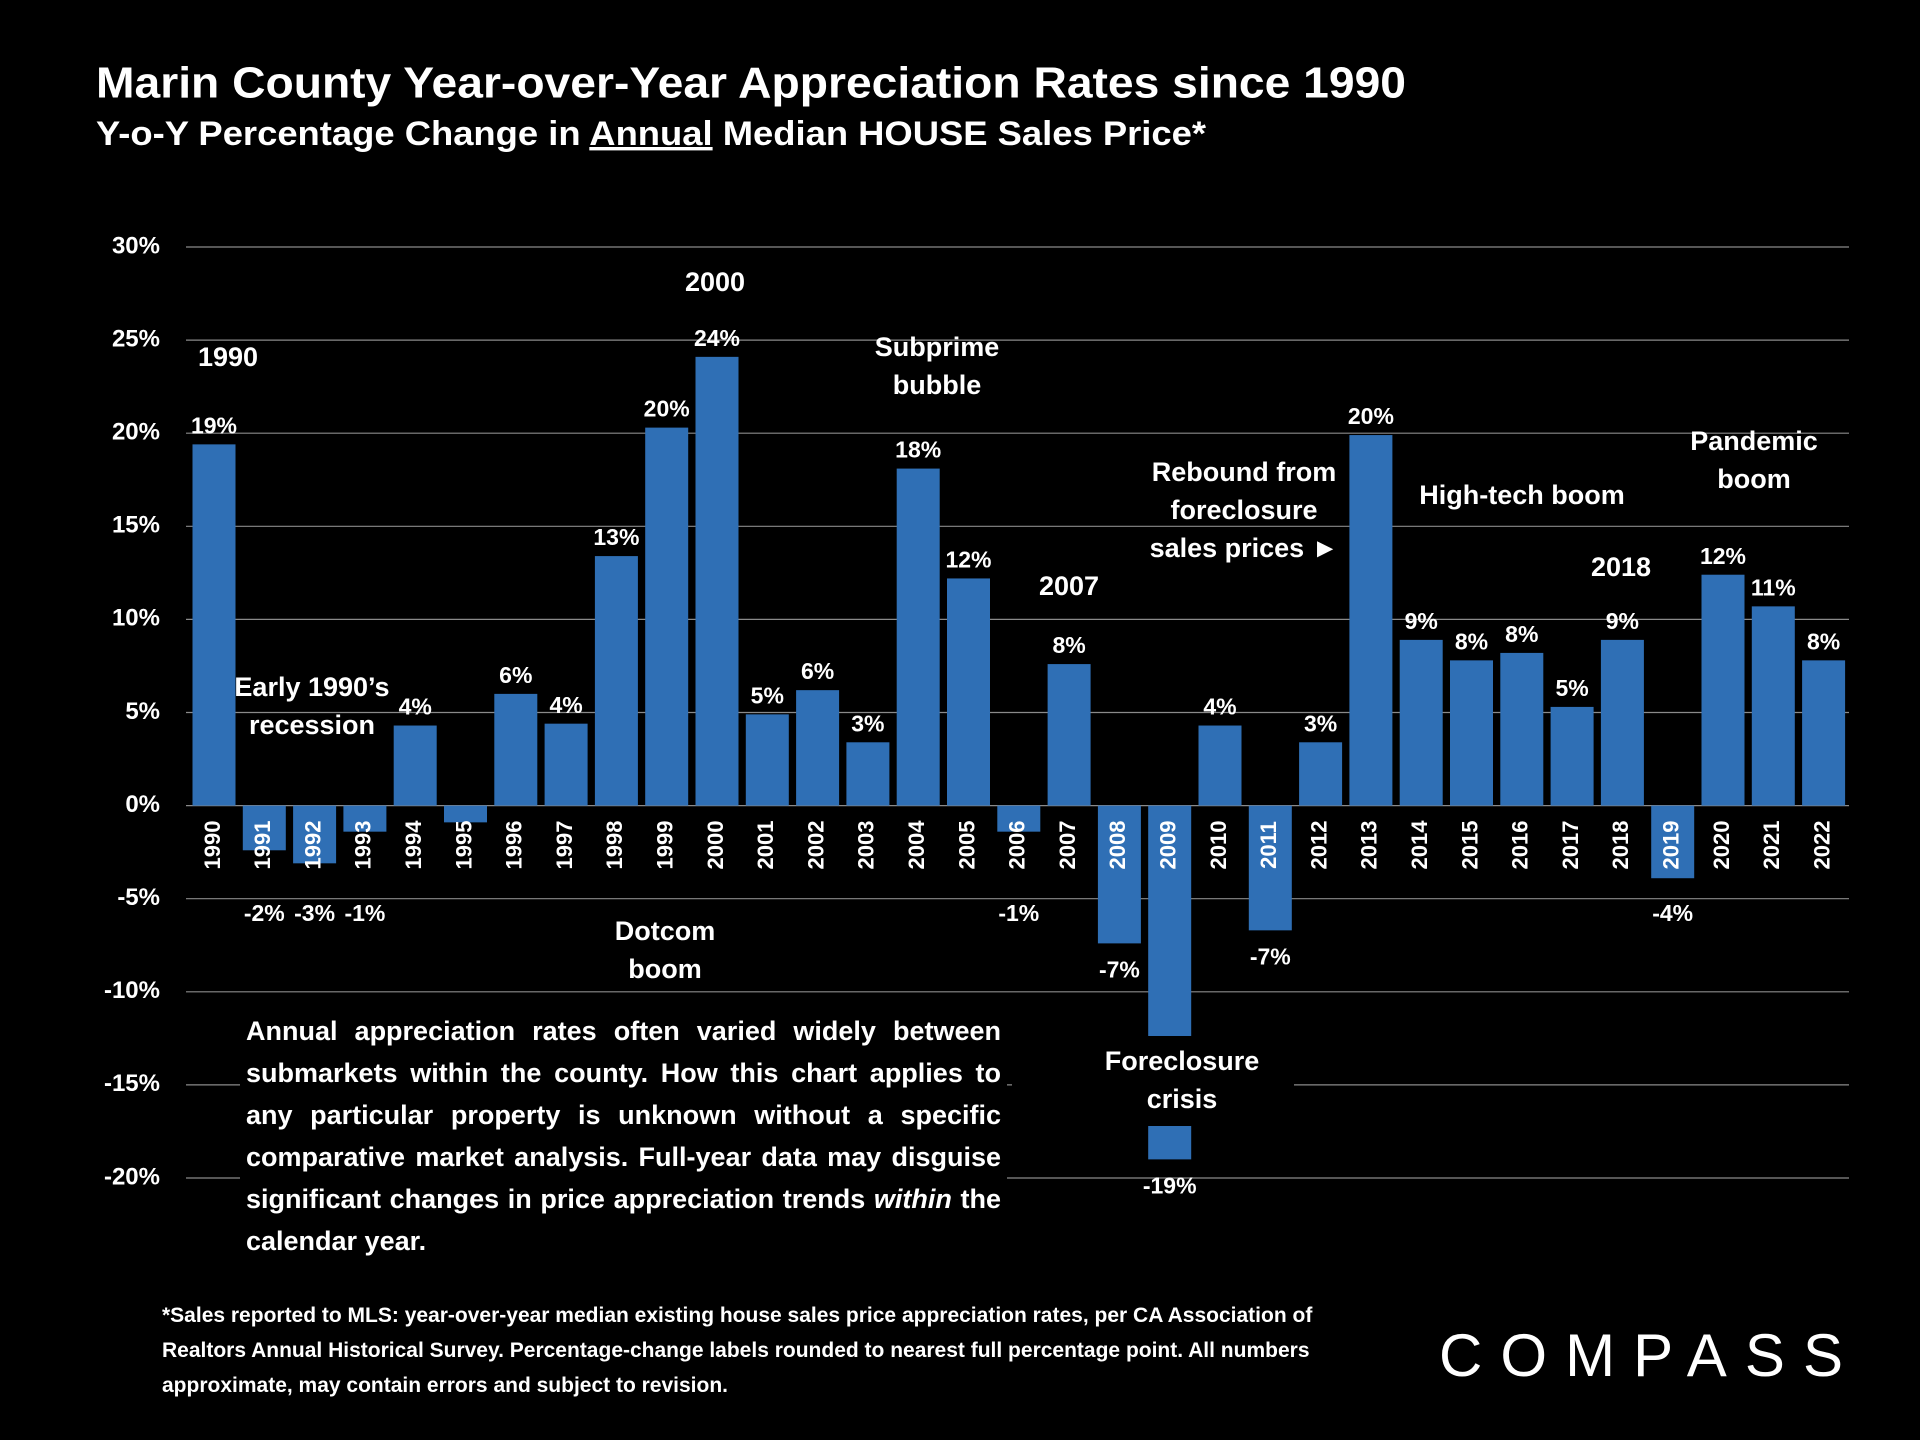 This screenshot has width=1920, height=1440. I want to click on subtitle-part: Median HOUSE Sales Price*, so click(960, 134).